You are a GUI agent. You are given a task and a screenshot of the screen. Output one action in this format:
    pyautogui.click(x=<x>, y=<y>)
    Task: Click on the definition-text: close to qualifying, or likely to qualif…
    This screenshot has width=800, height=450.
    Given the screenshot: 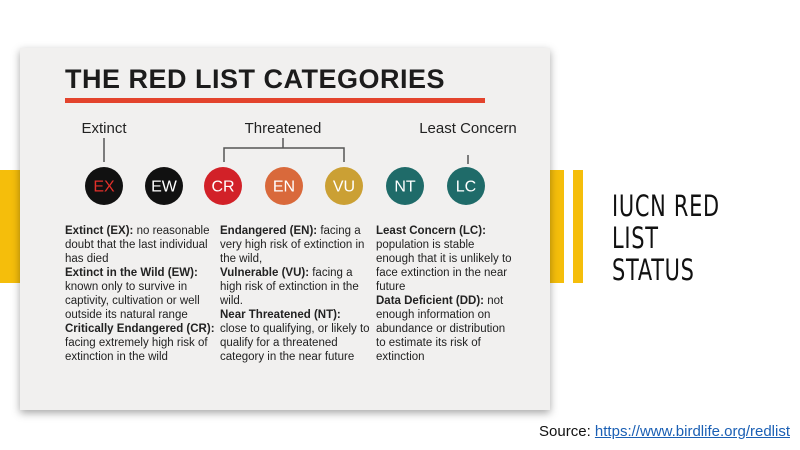 What is the action you would take?
    pyautogui.click(x=295, y=343)
    